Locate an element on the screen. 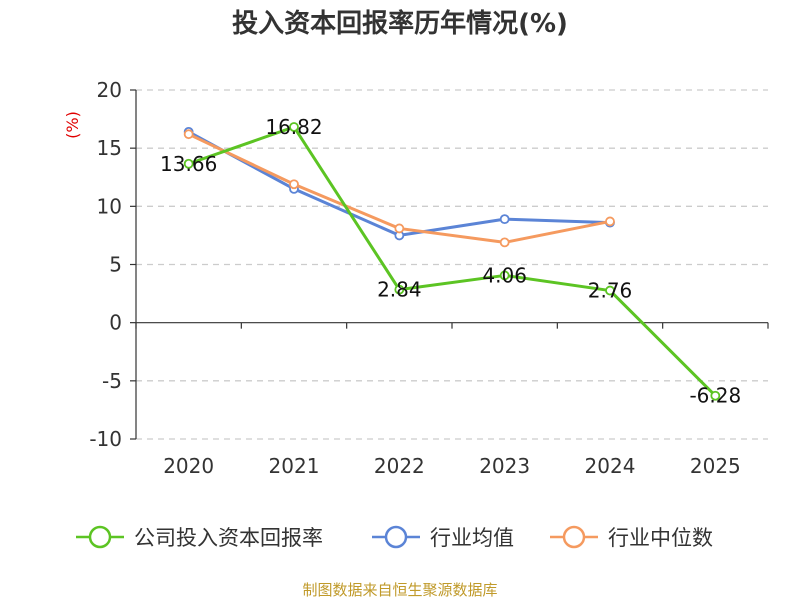  data-label-2023: 4.06 is located at coordinates (504, 275).